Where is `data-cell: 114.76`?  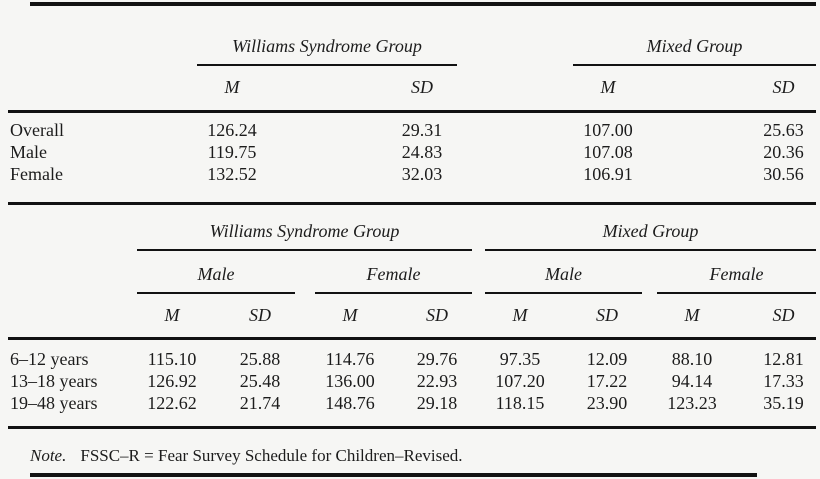 data-cell: 114.76 is located at coordinates (350, 358).